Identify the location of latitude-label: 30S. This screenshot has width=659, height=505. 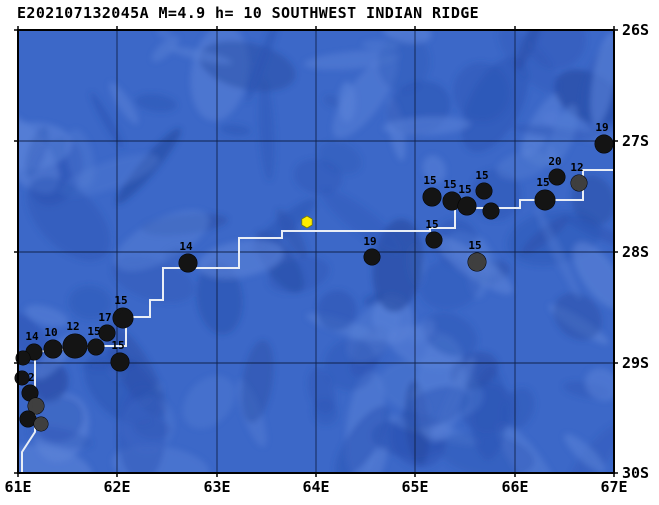
(635, 473).